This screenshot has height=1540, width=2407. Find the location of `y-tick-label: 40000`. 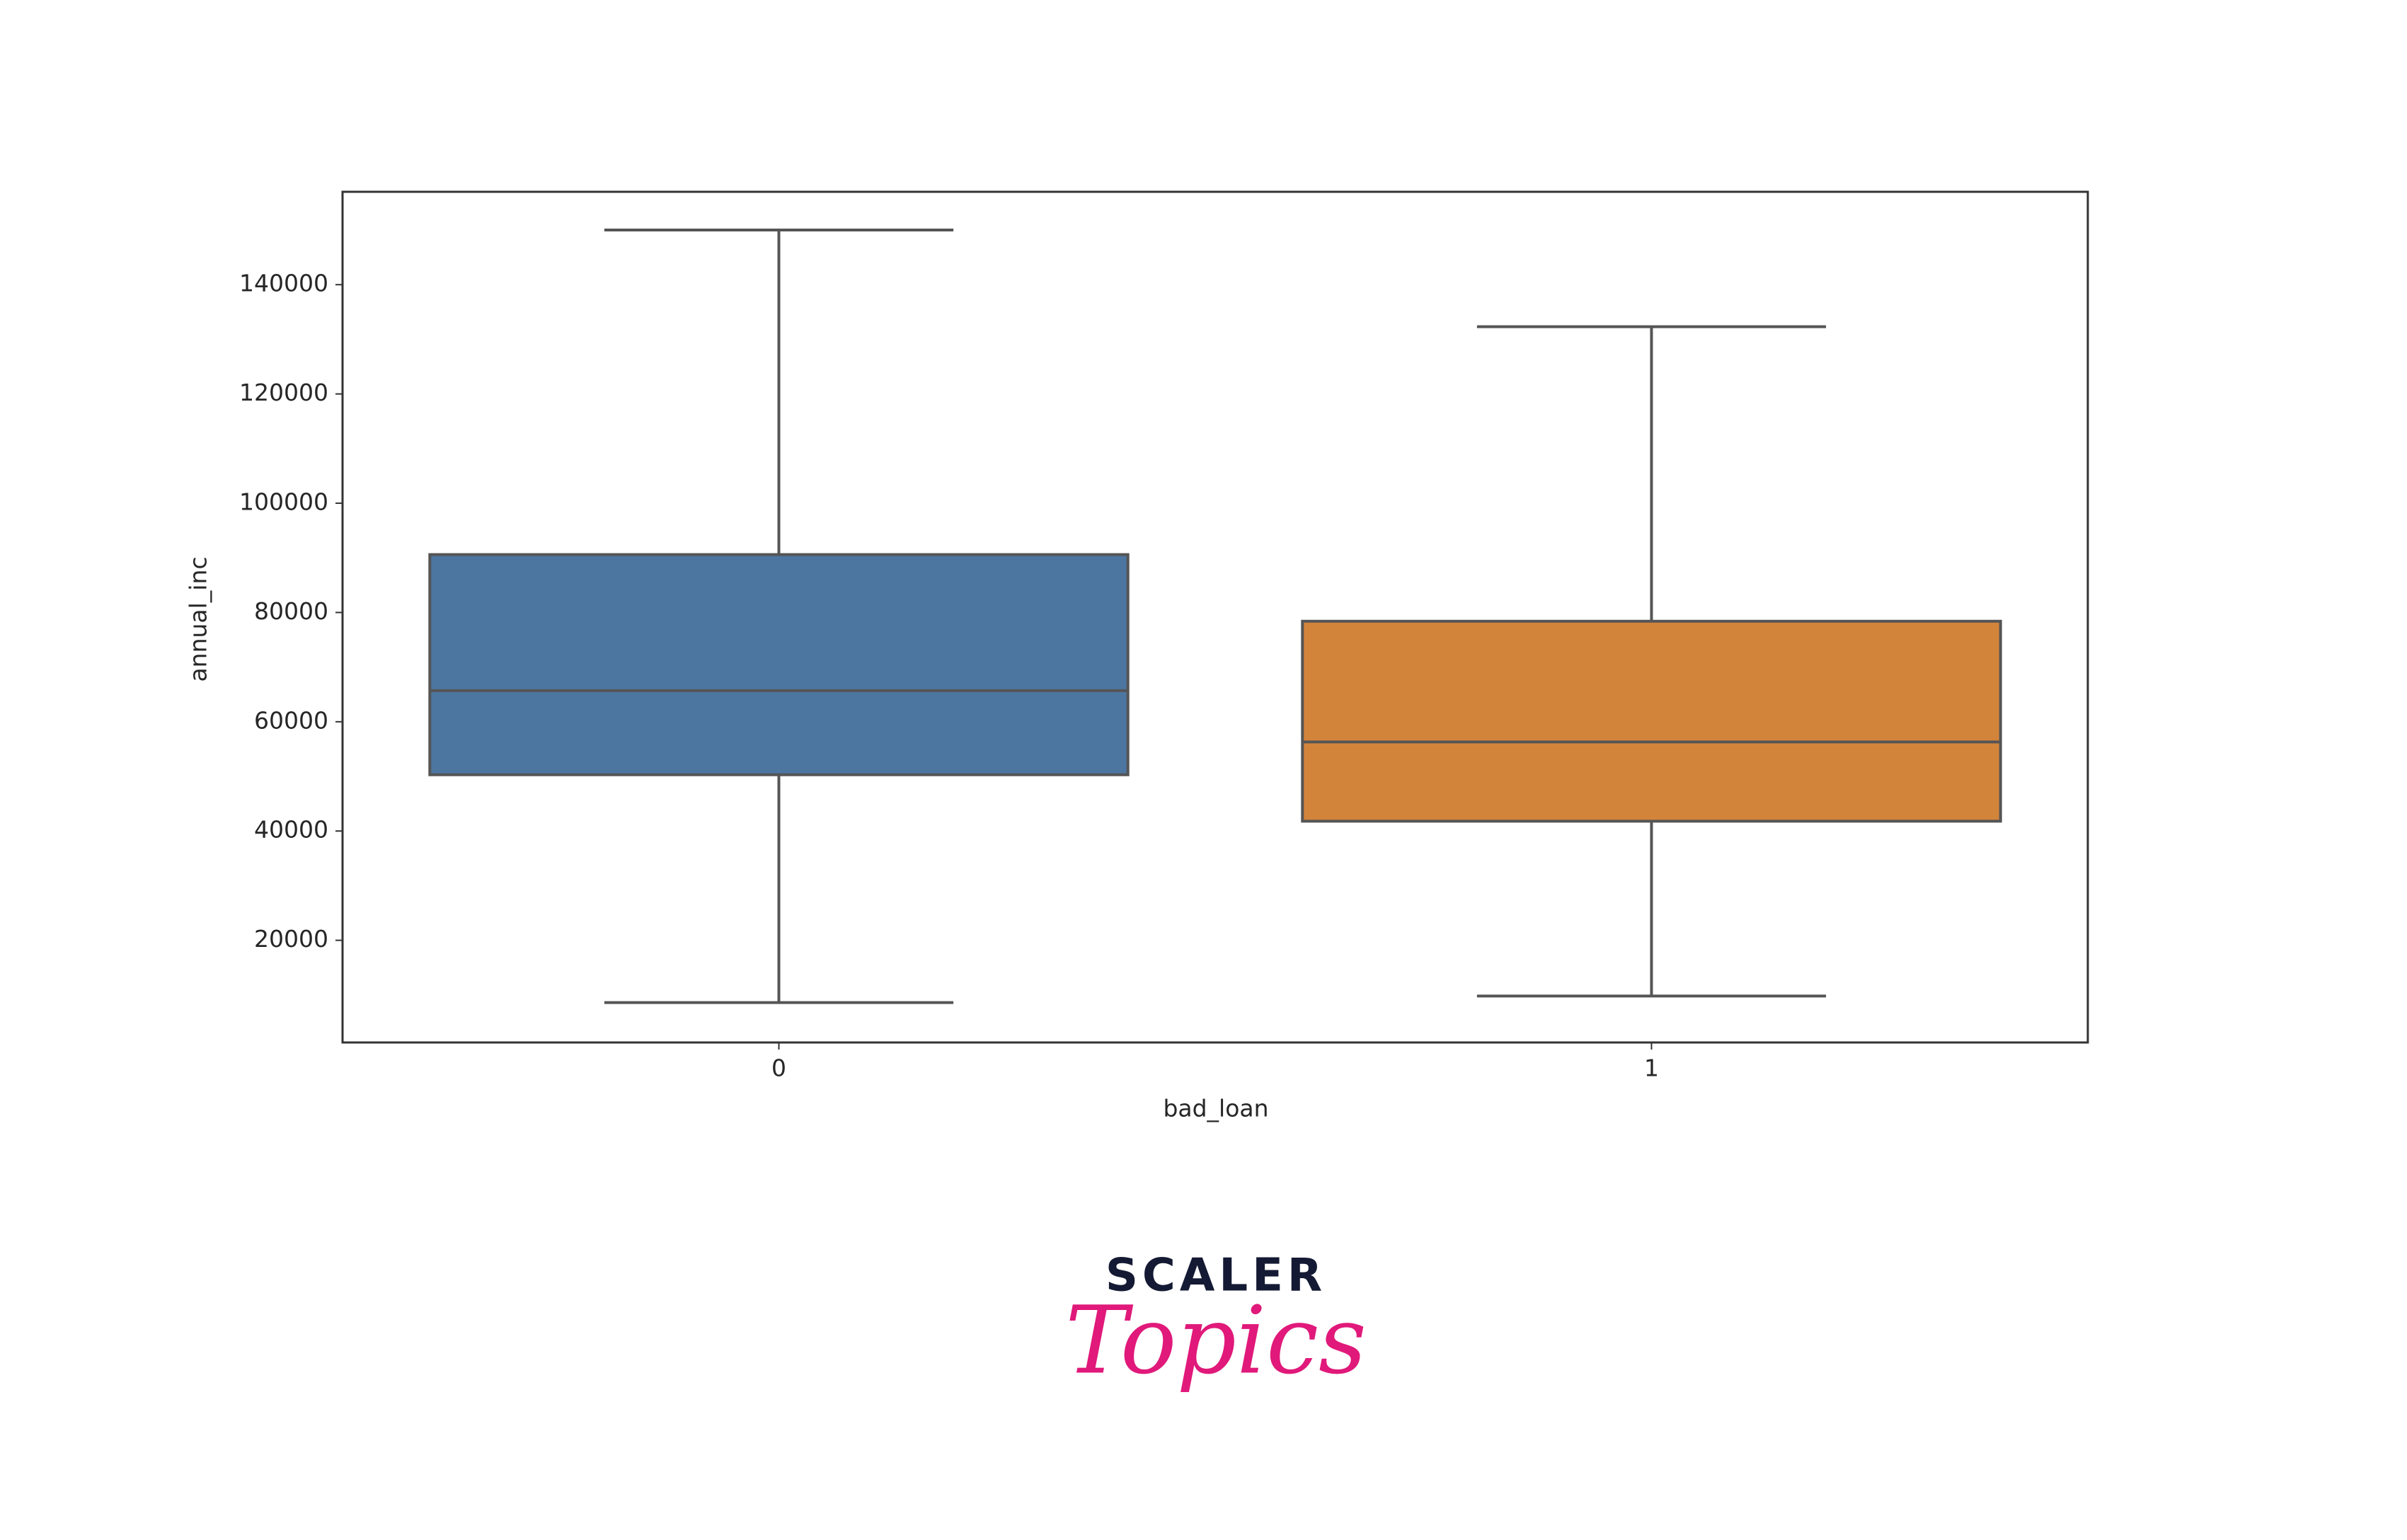

y-tick-label: 40000 is located at coordinates (291, 830).